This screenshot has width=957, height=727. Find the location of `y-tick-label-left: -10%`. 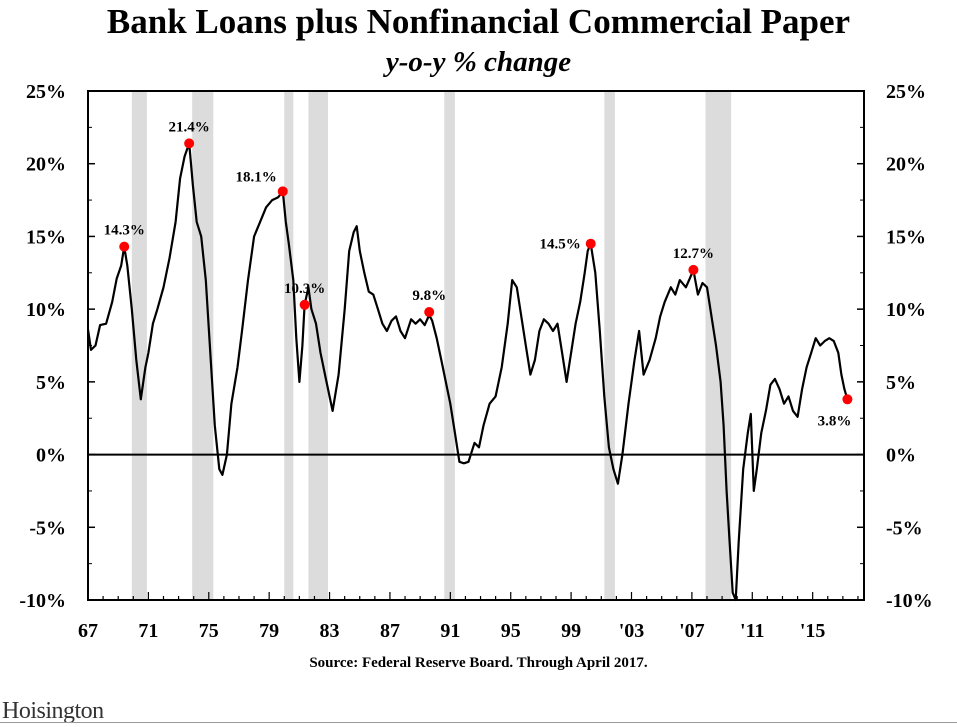

y-tick-label-left: -10% is located at coordinates (42, 601).